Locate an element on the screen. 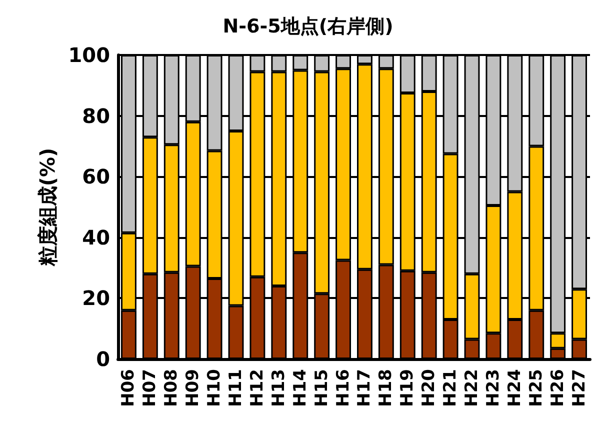 The image size is (616, 427). x-tick-label: H27 is located at coordinates (579, 388).